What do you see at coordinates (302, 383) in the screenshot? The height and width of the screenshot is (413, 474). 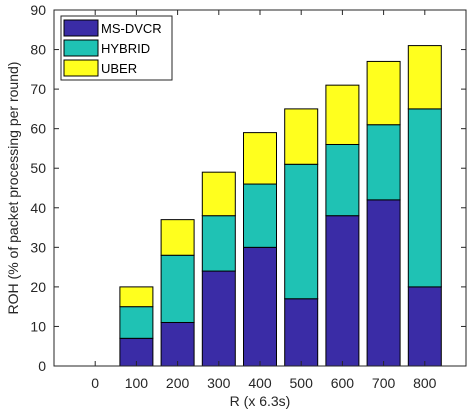 I see `x-tick-label-500: 500` at bounding box center [302, 383].